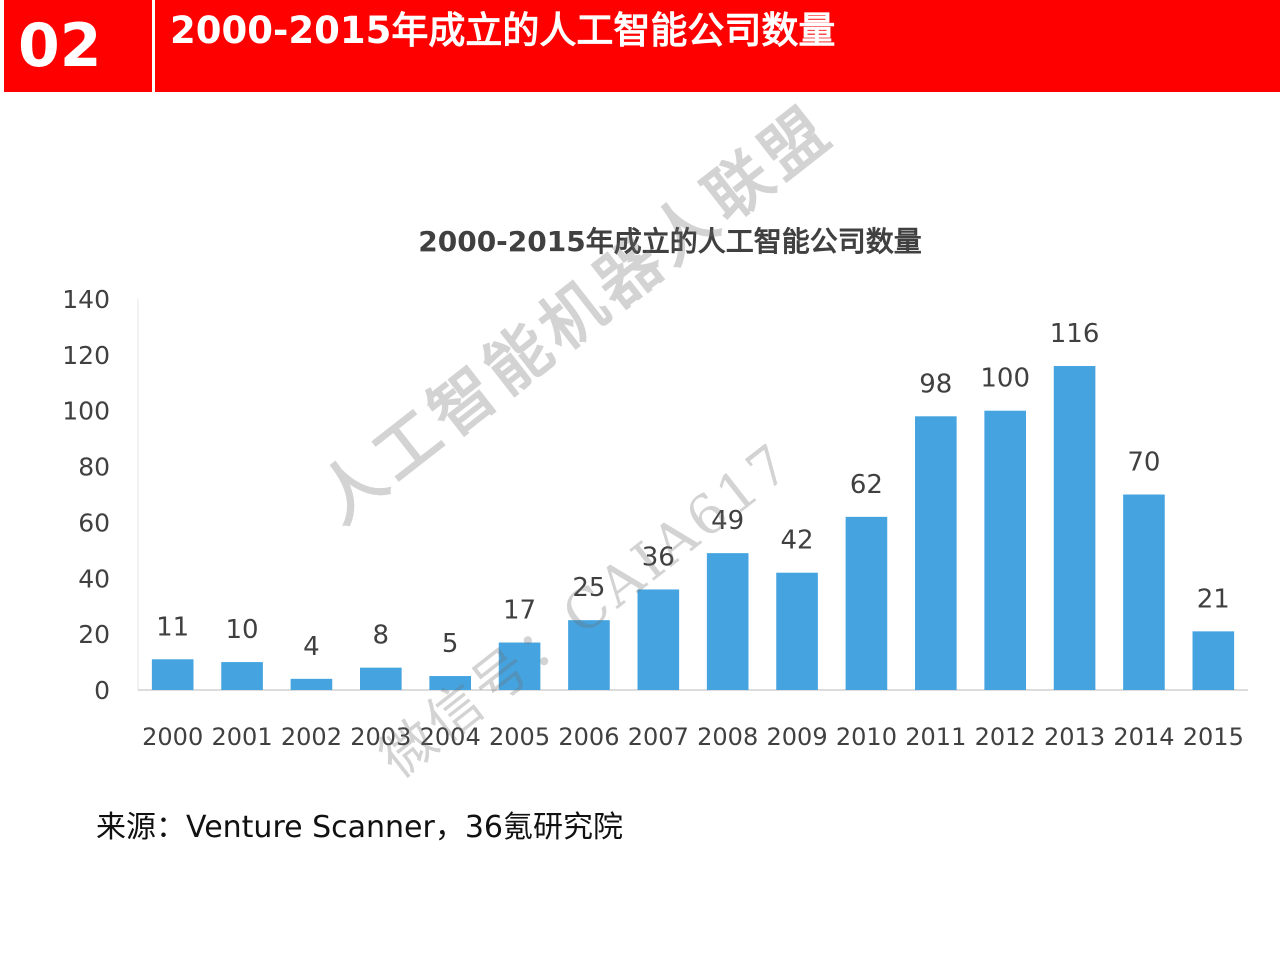  I want to click on x-tick-label: 2002, so click(311, 737).